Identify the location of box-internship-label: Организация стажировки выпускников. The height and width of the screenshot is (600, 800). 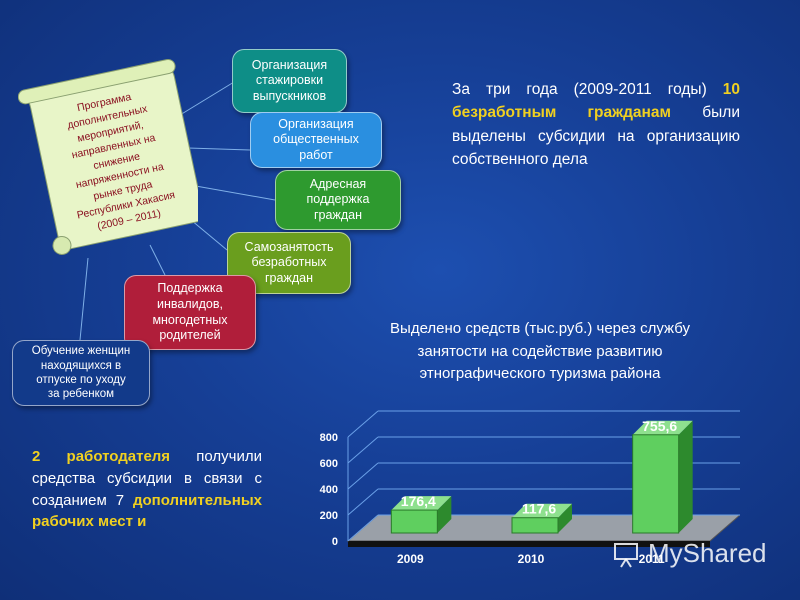
(289, 80).